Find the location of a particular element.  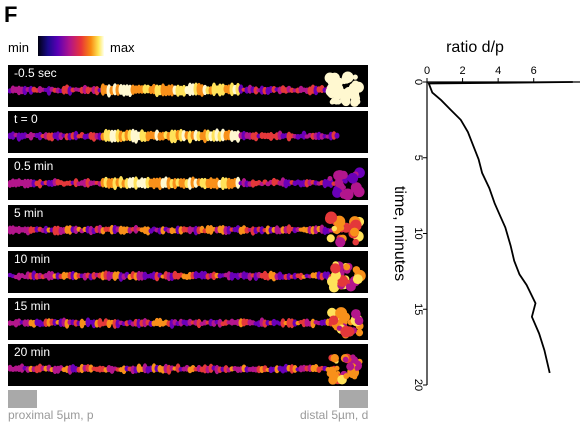

y-tick-label: 15 is located at coordinates (418, 309).